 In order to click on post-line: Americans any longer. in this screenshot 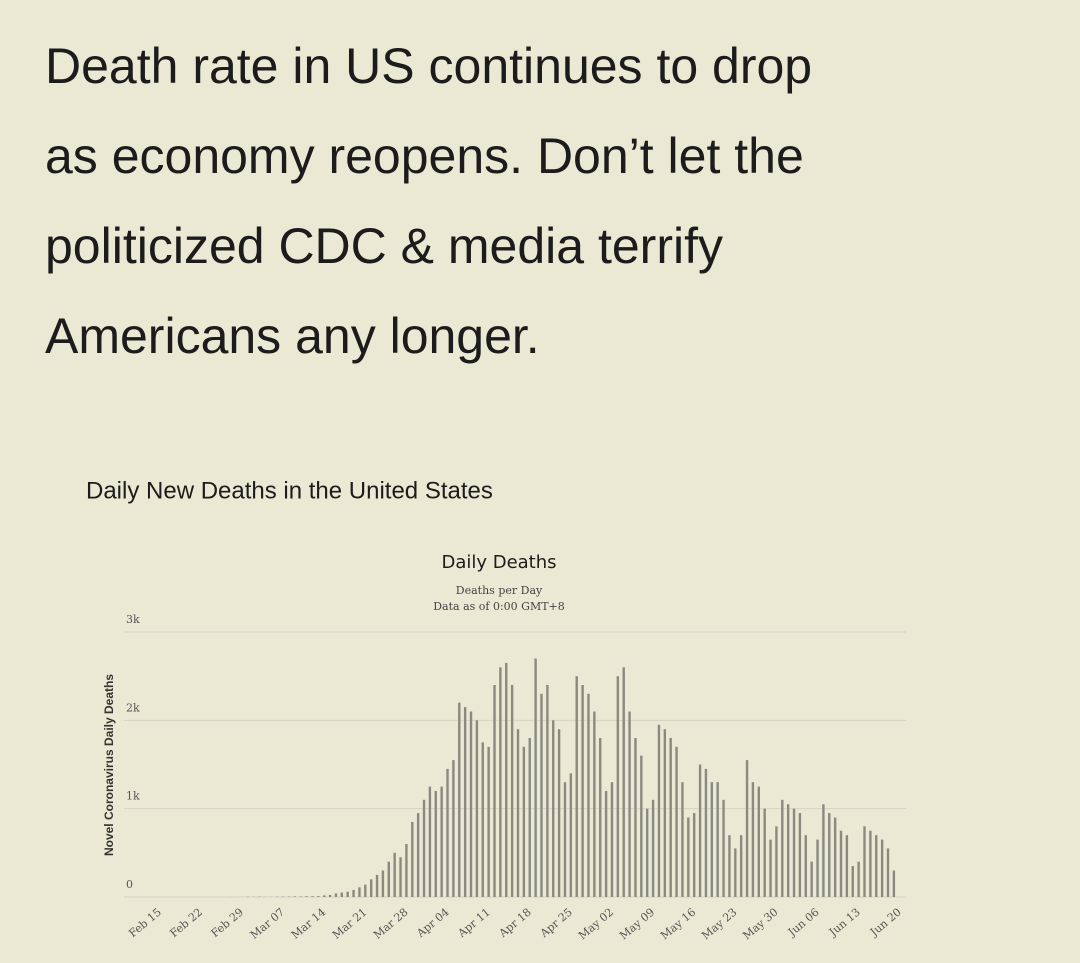, I will do `click(292, 336)`.